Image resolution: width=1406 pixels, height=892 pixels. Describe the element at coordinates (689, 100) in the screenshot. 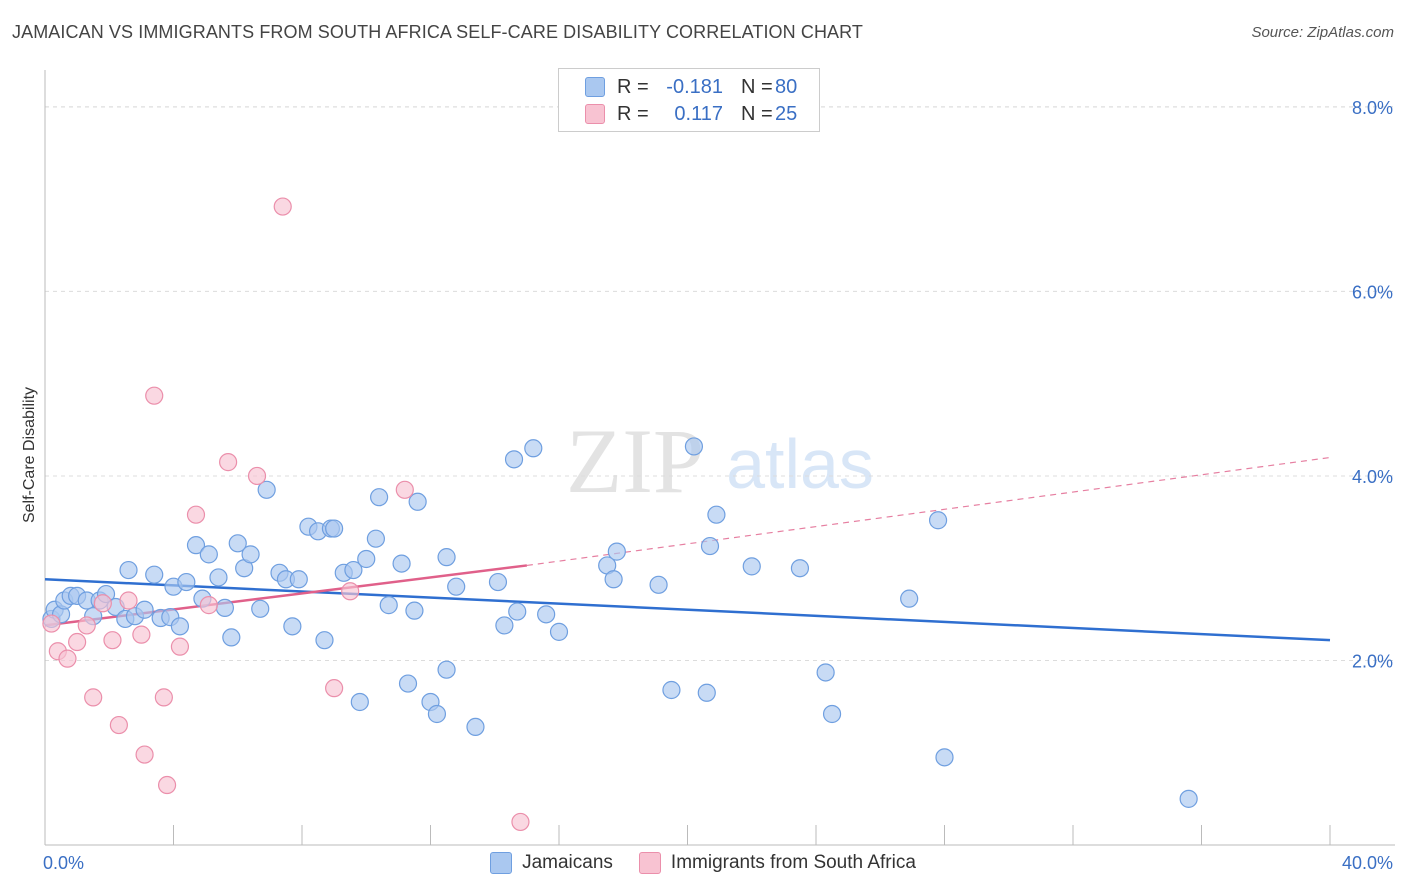

I see `stats-legend: R = -0.181 N = 80 R = 0.117 N = 25` at that location.